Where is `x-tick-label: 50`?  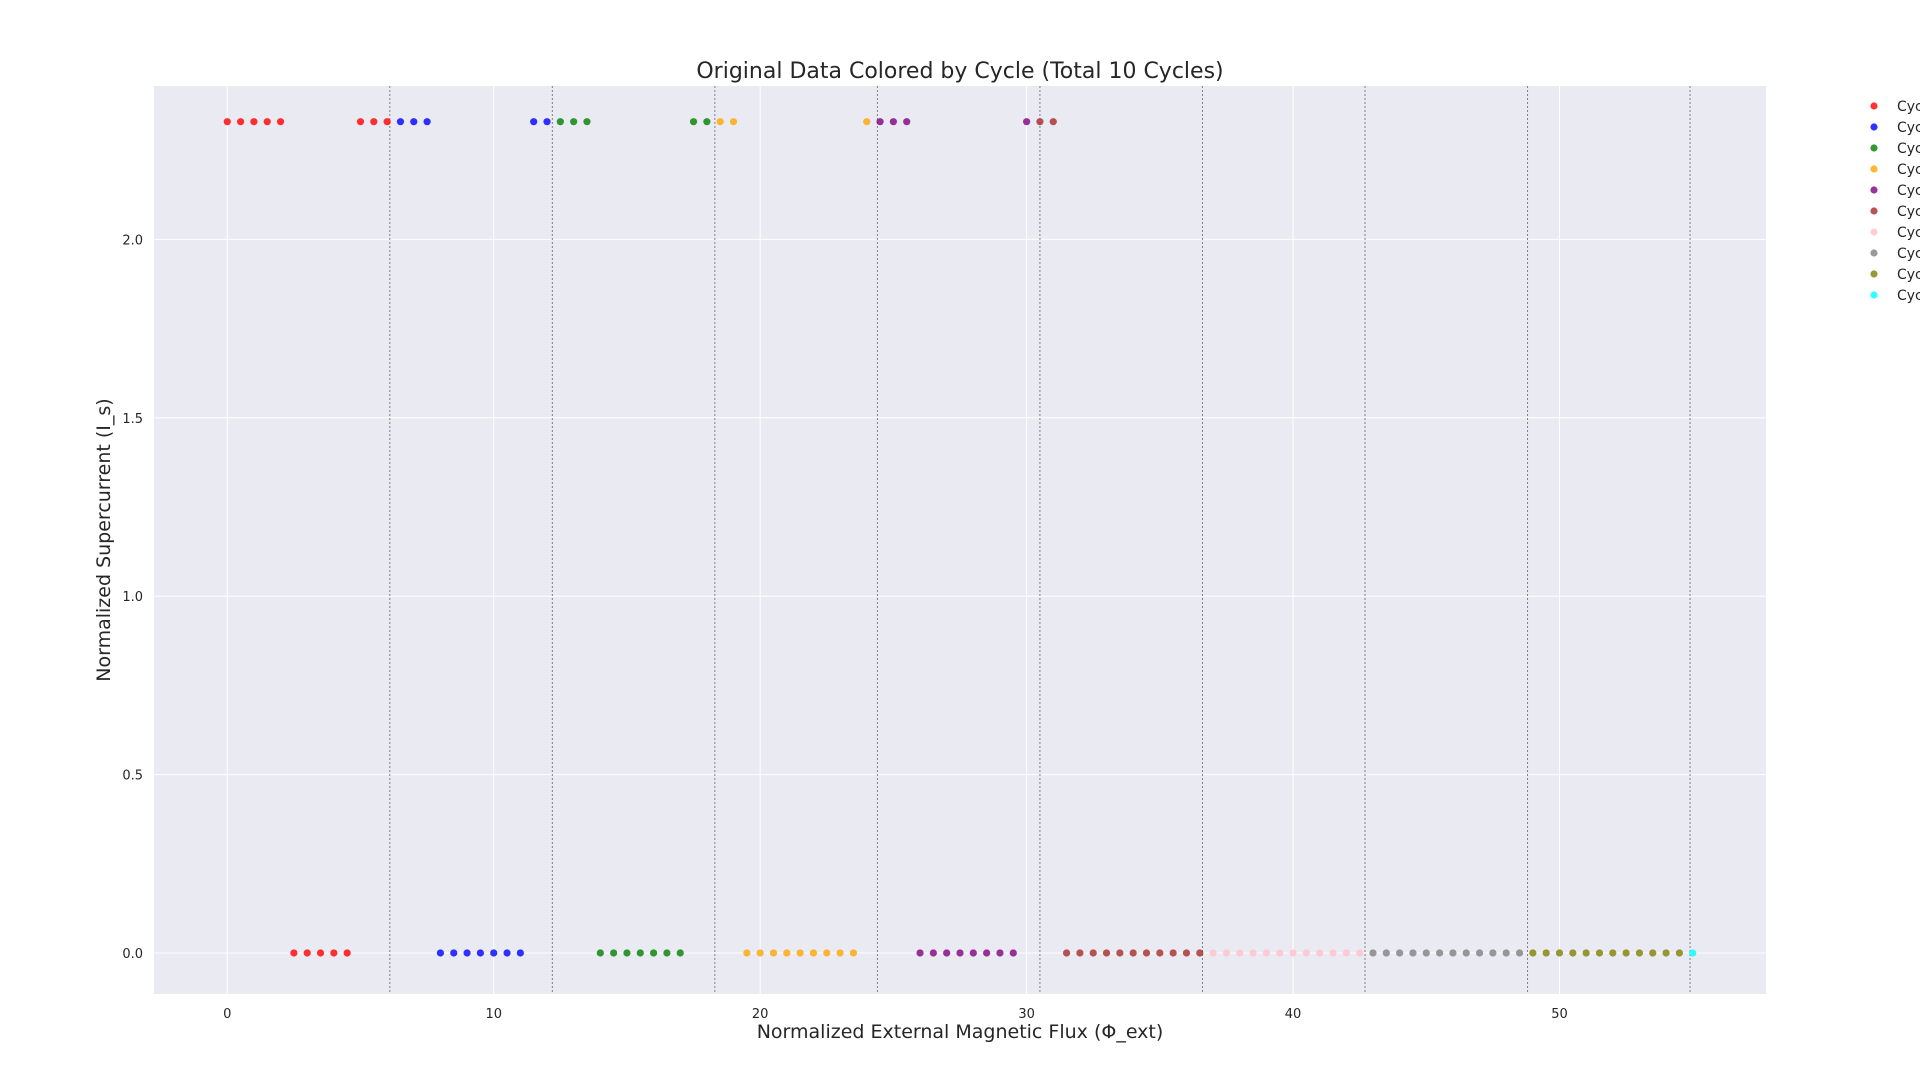 x-tick-label: 50 is located at coordinates (1559, 1014).